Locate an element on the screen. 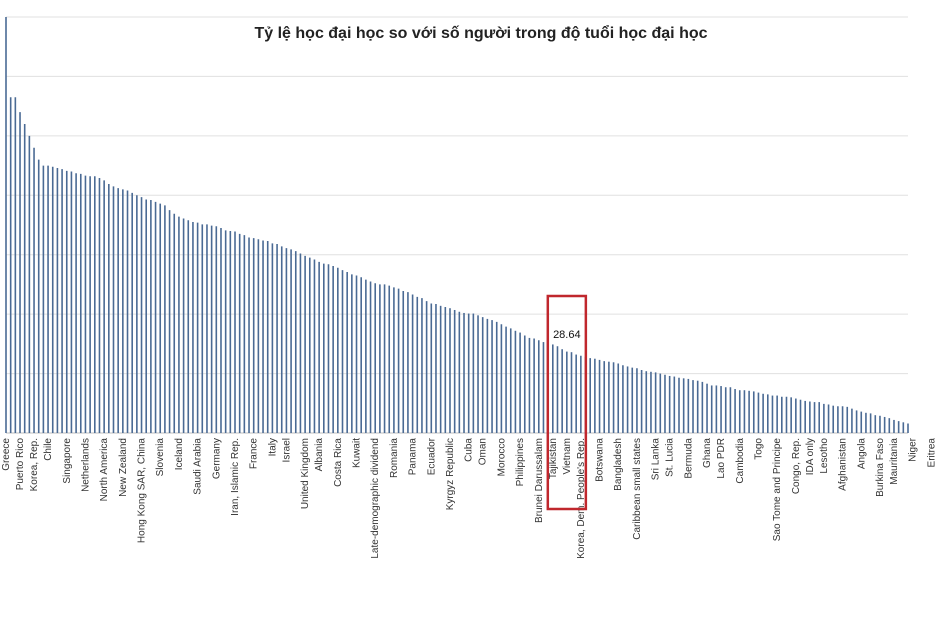 This screenshot has height=620, width=946. x-tick-label: Late-demographic dividend is located at coordinates (375, 498).